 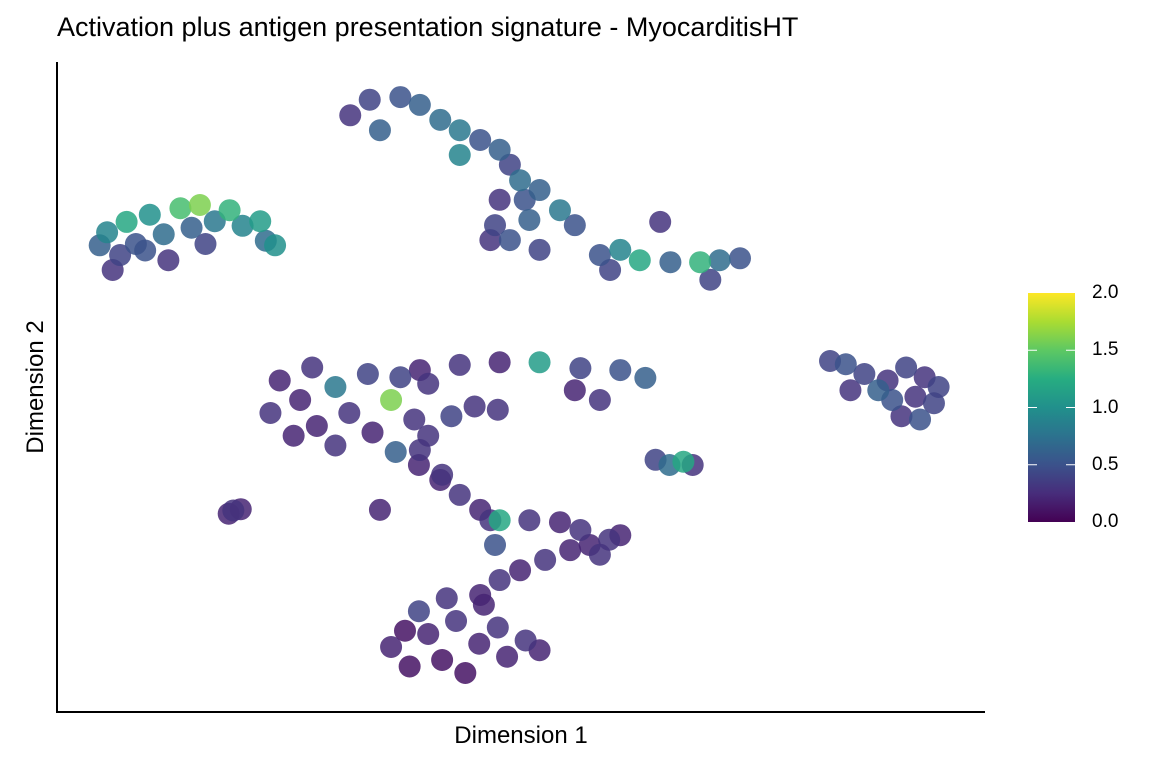 What do you see at coordinates (1105, 407) in the screenshot?
I see `colorbar-tick-label: 1.0` at bounding box center [1105, 407].